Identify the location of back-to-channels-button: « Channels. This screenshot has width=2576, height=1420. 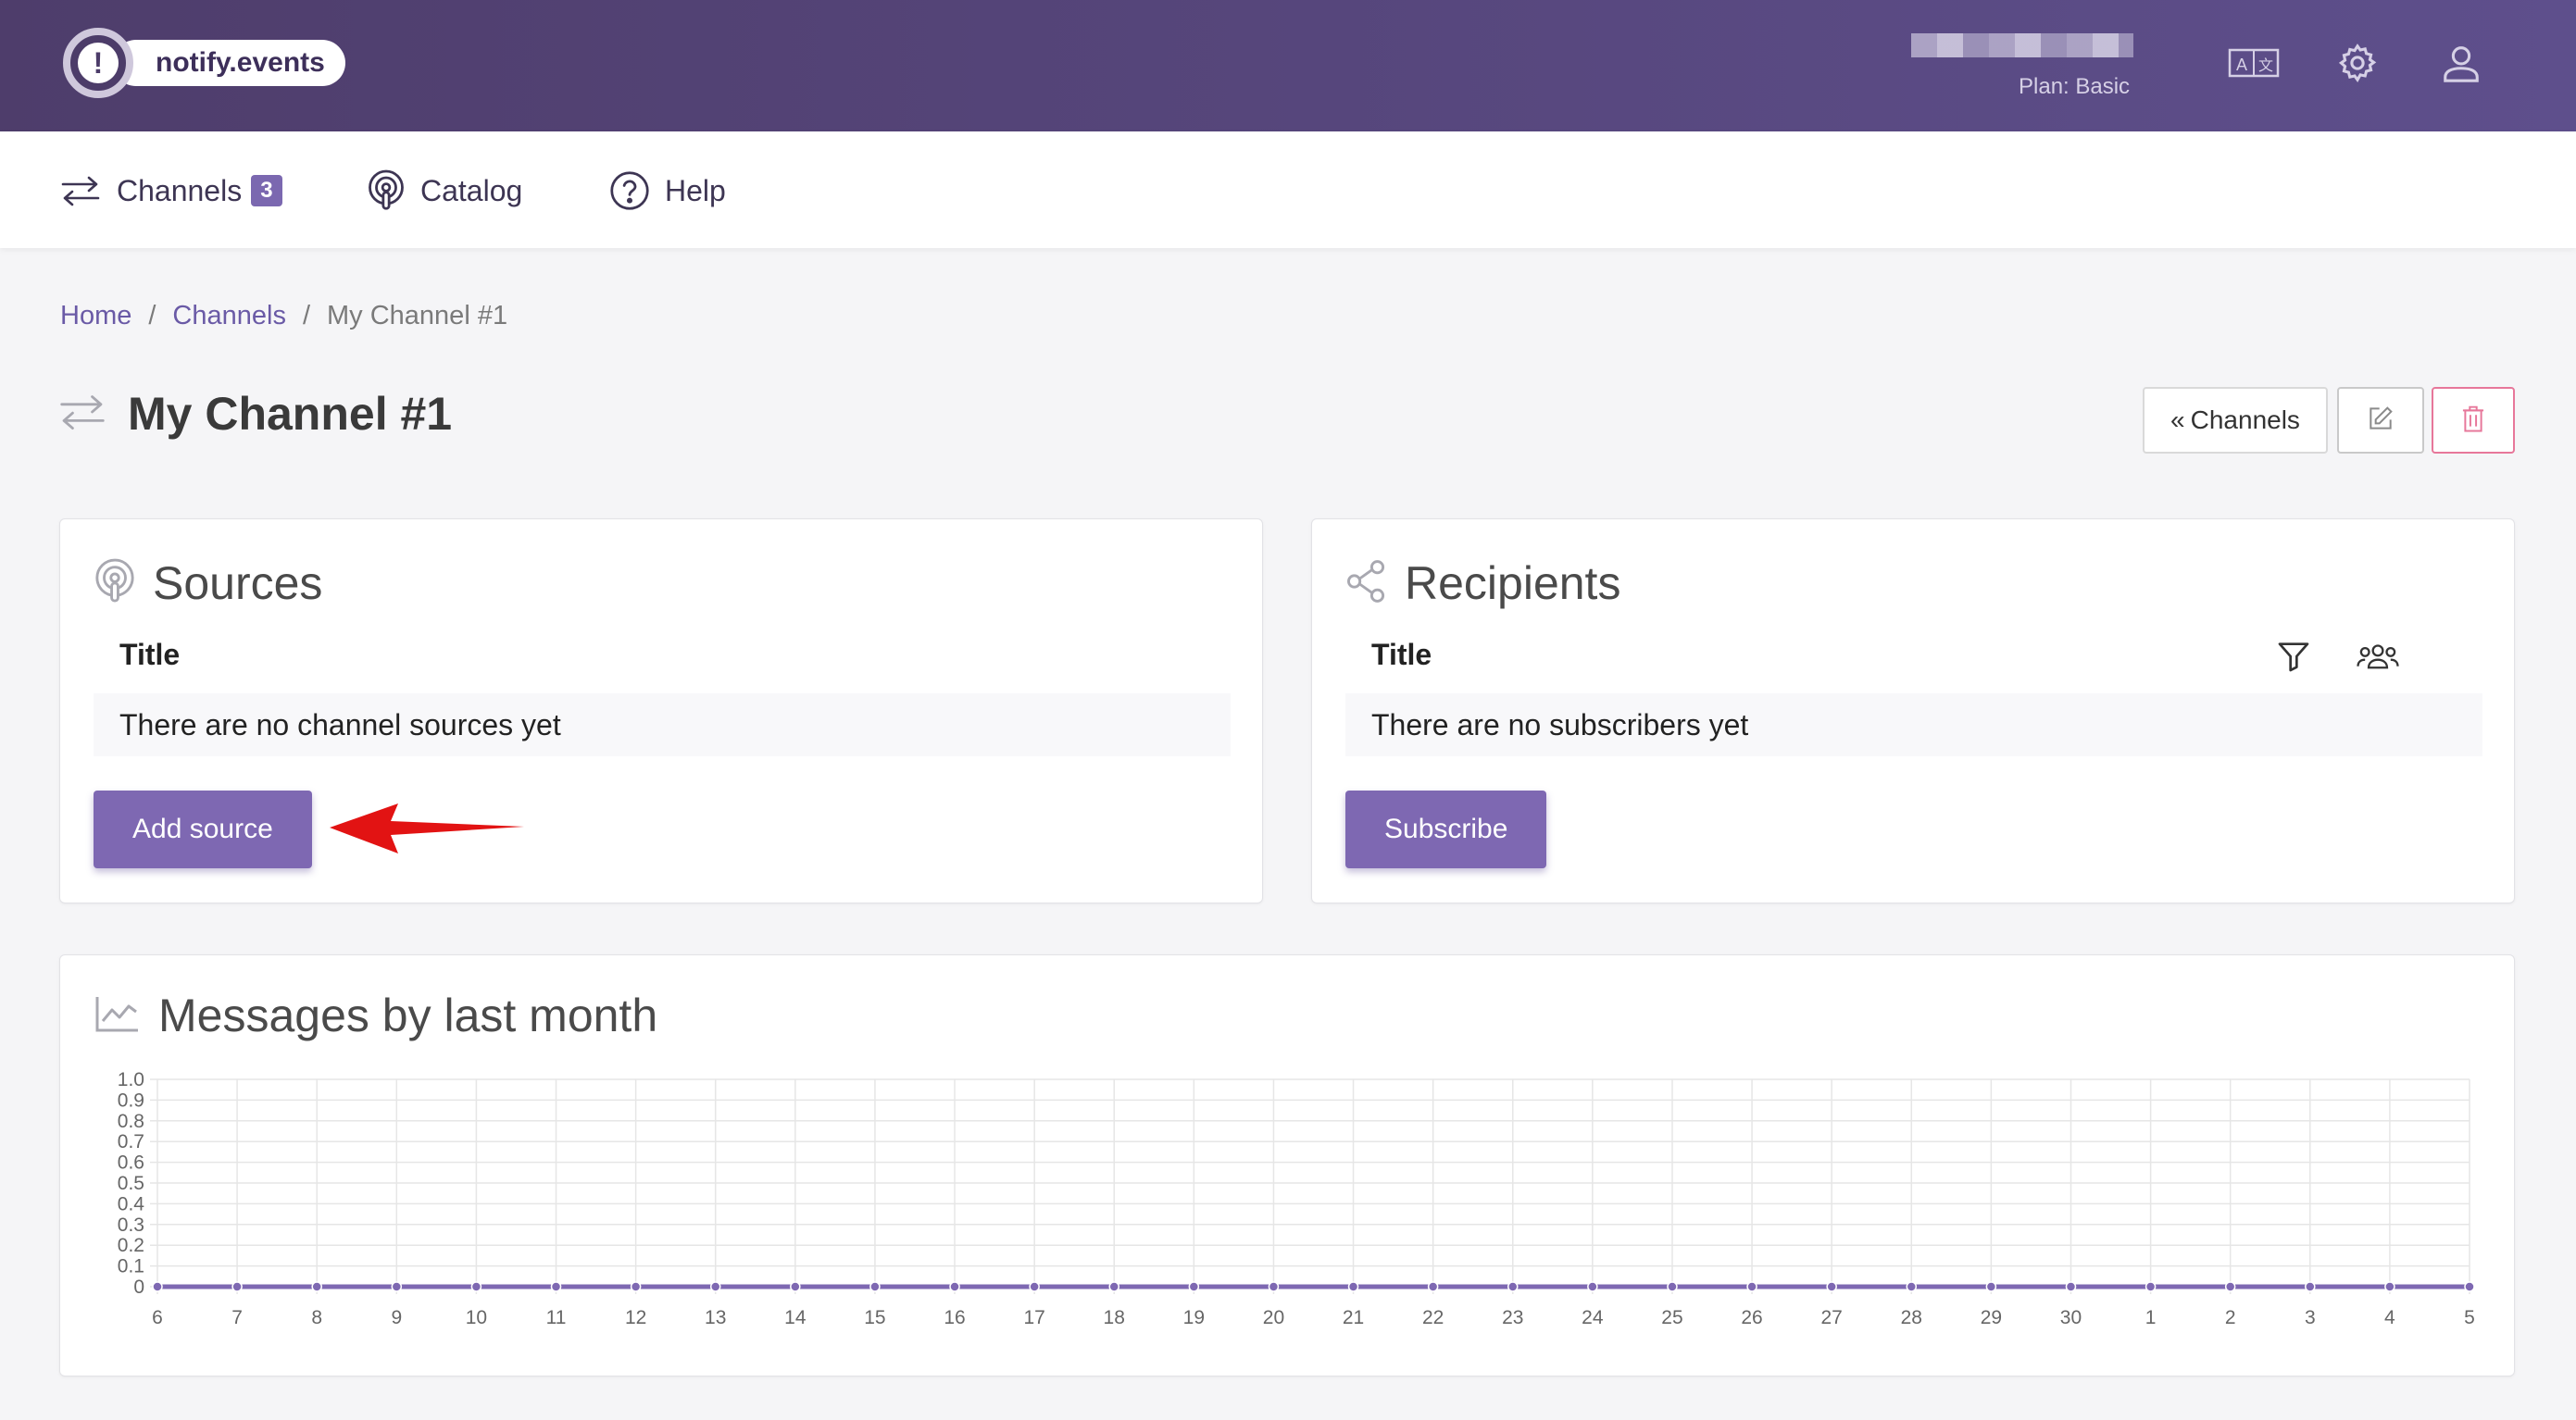
(2236, 420).